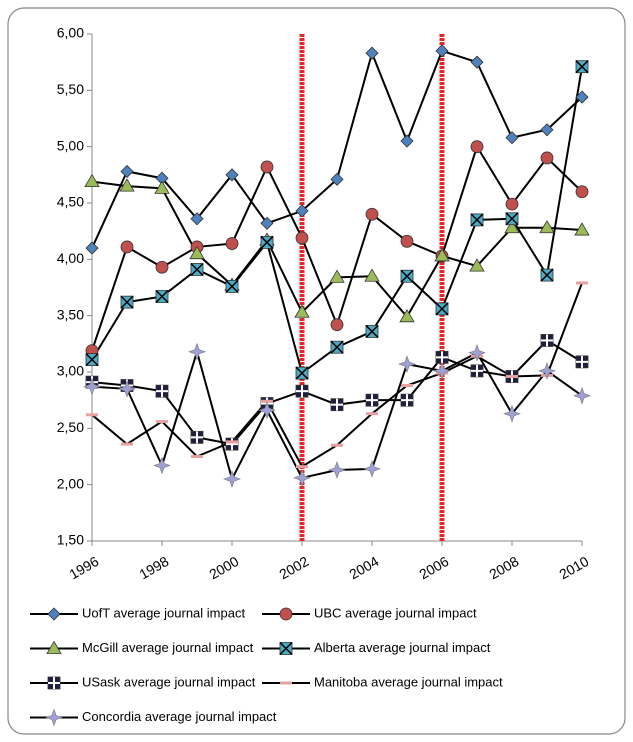  Describe the element at coordinates (179, 716) in the screenshot. I see `legend-label: Concordia average journal impact` at that location.